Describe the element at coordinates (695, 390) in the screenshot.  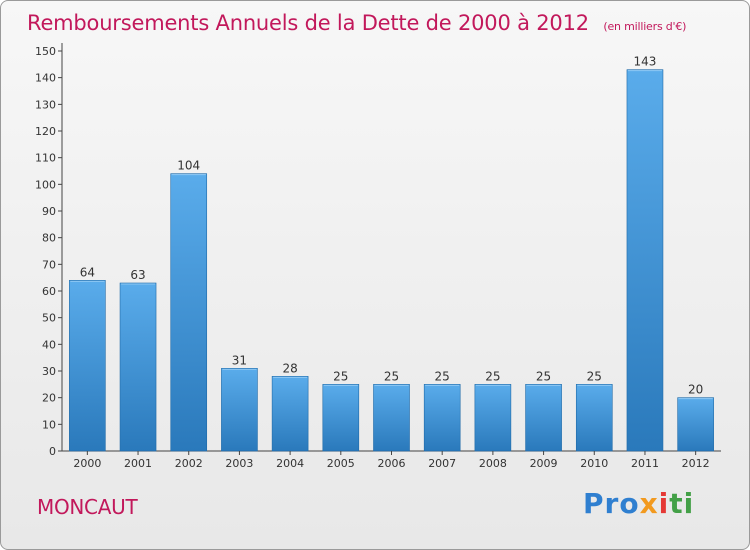
I see `bar-value-label: 20` at that location.